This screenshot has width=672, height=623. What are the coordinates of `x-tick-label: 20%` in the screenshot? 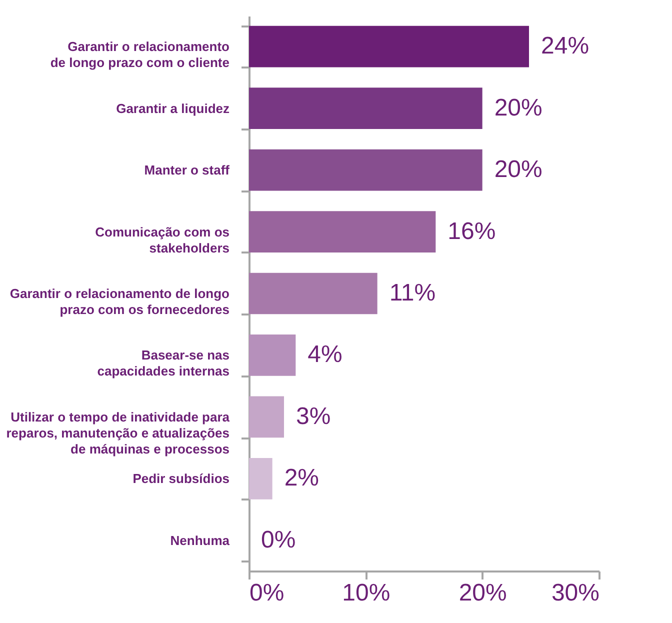 It's located at (482, 593).